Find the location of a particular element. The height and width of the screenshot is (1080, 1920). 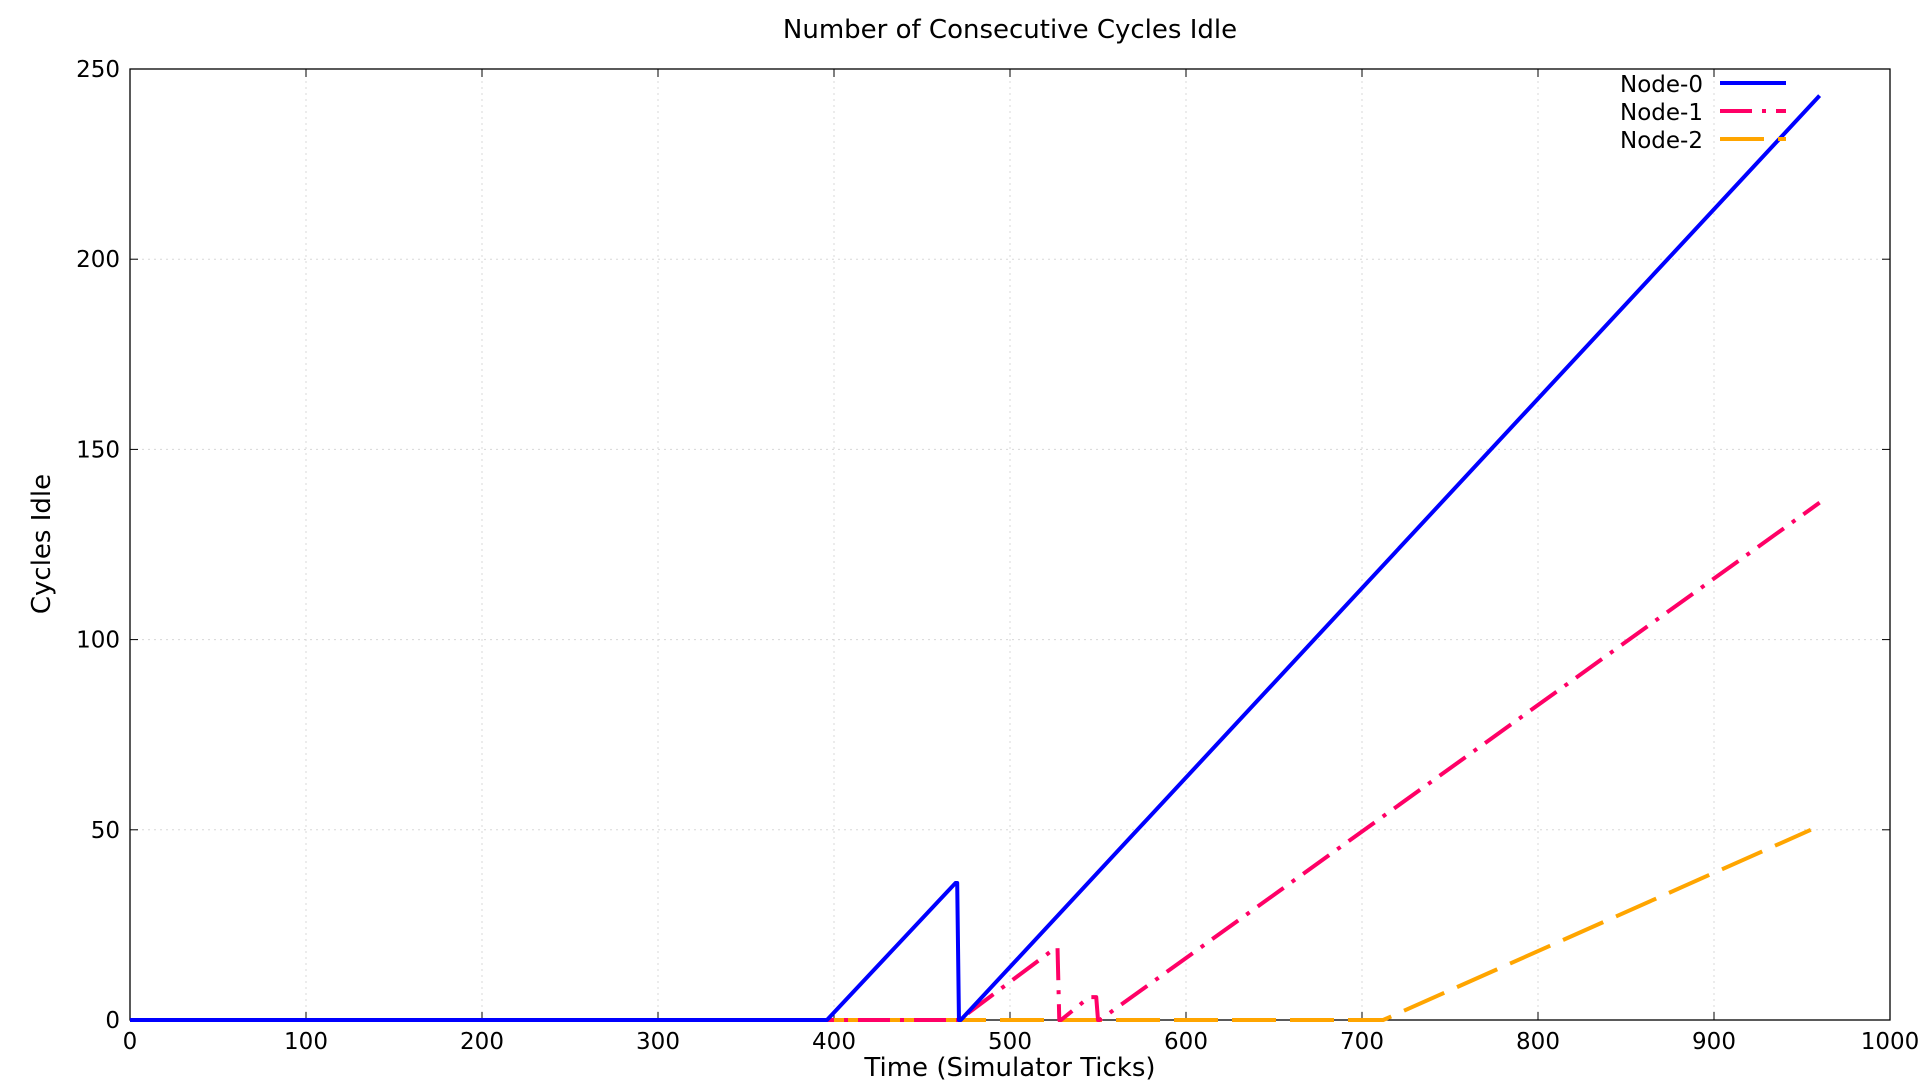

x-tick-label: 500 is located at coordinates (1010, 1042).